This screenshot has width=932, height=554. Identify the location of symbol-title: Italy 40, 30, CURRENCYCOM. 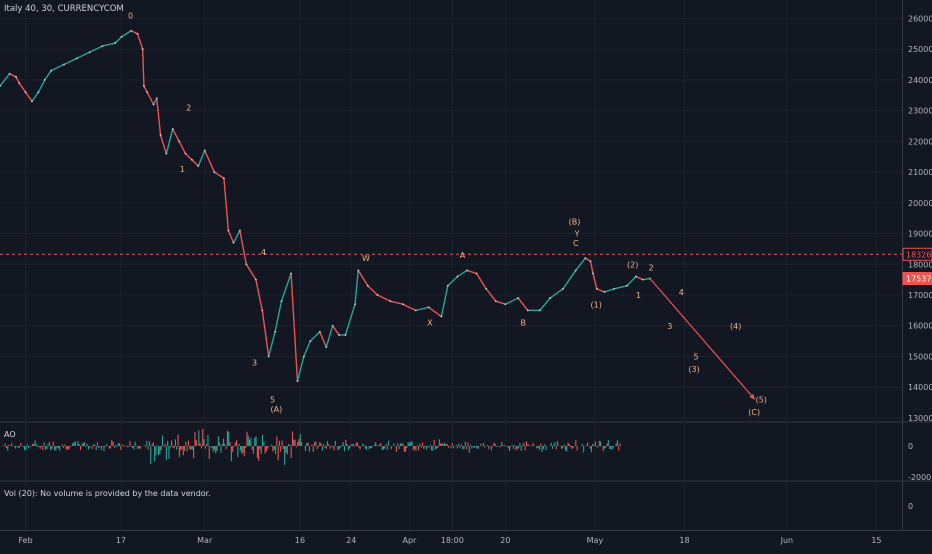
(64, 9).